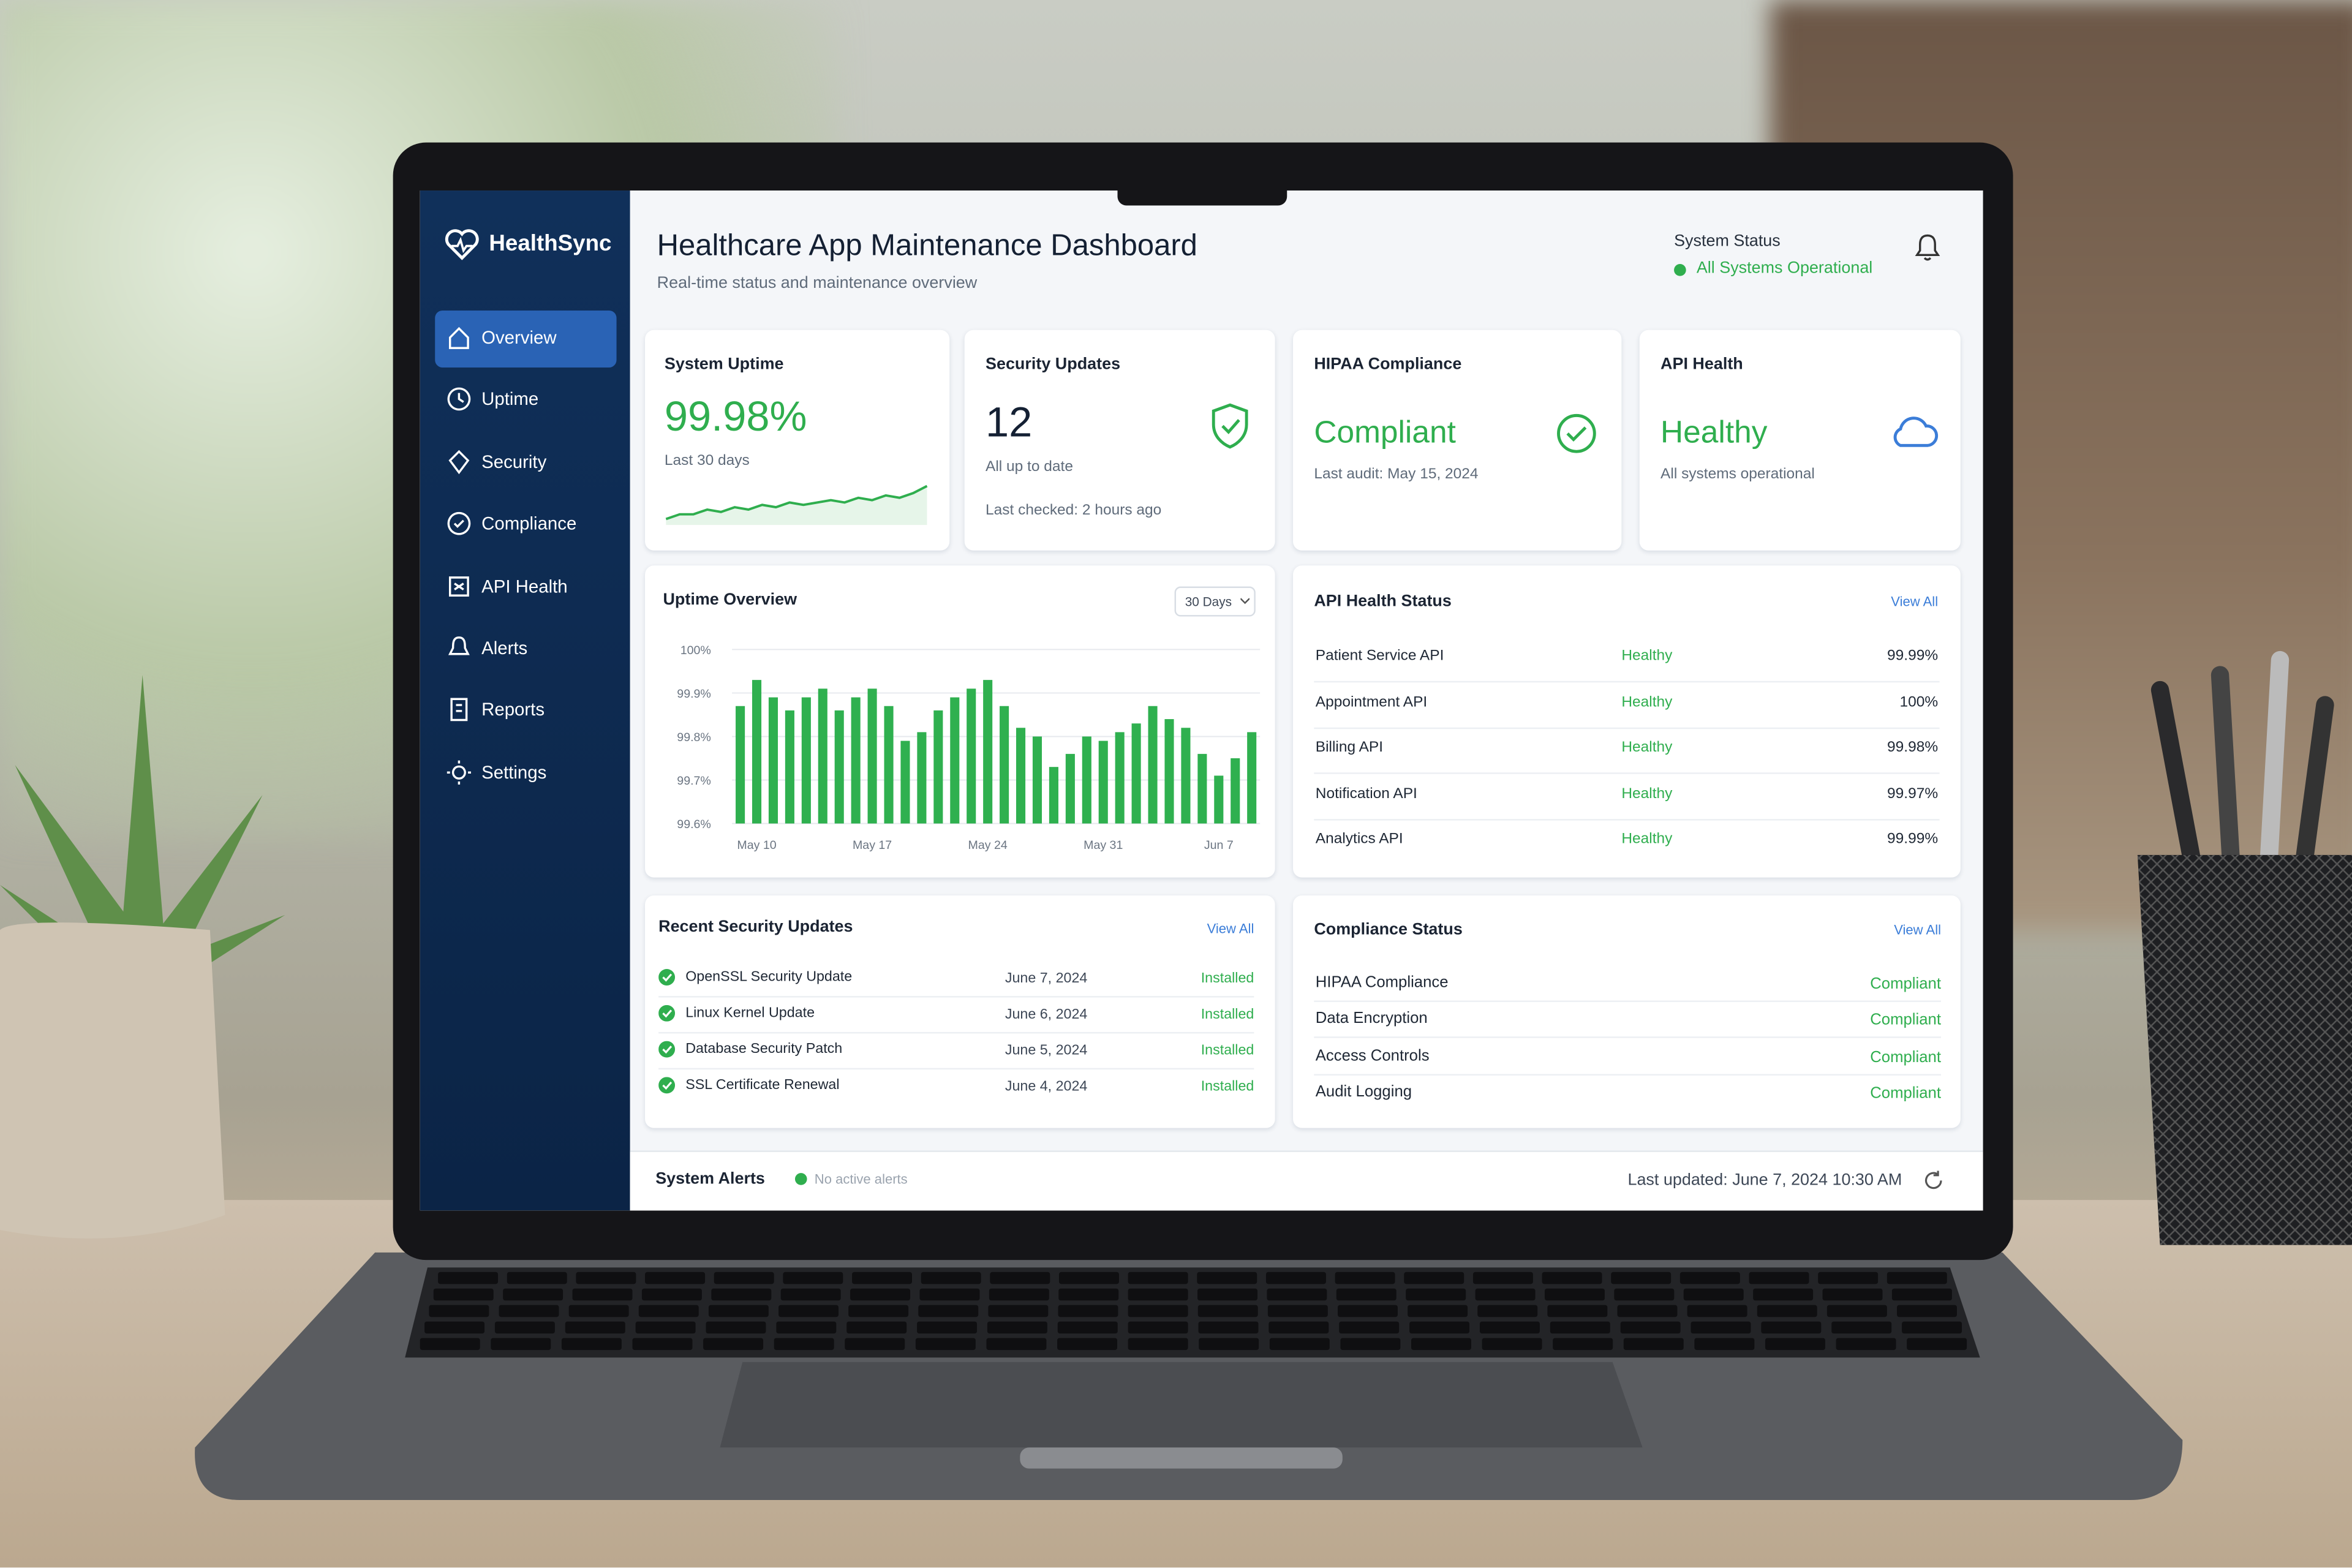 The width and height of the screenshot is (2352, 1568). Describe the element at coordinates (861, 1179) in the screenshot. I see `alerts-status: No active alerts` at that location.